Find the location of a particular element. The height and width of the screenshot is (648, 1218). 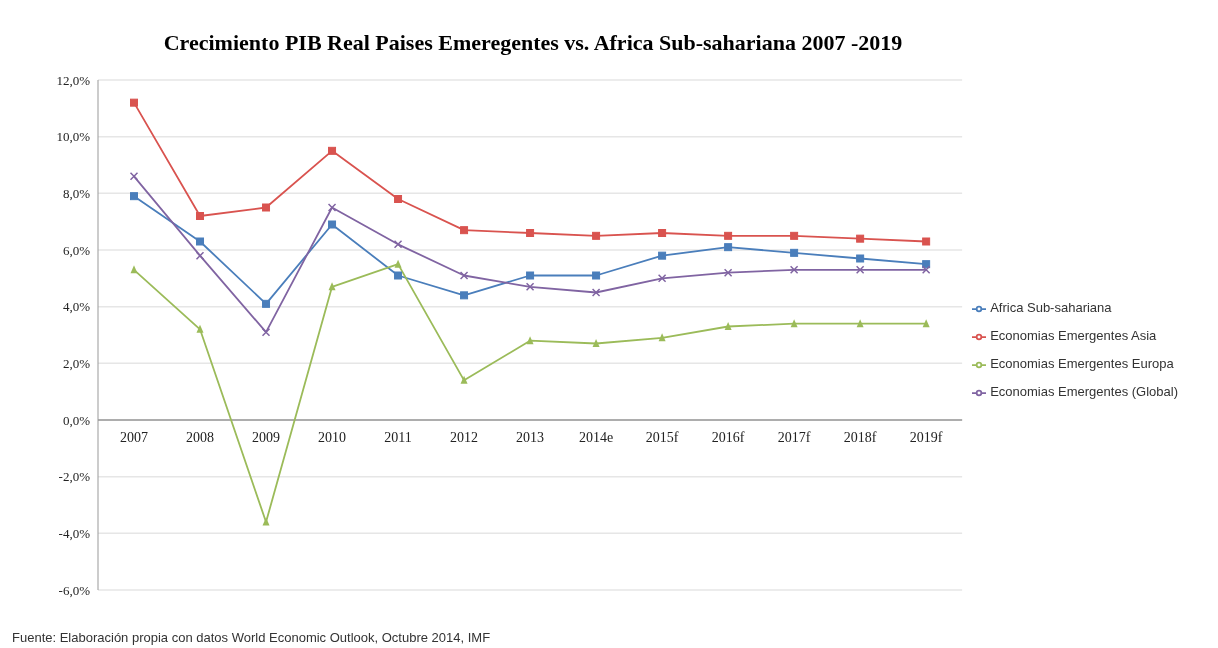

y-tick-label: 12,0% is located at coordinates (73, 80).